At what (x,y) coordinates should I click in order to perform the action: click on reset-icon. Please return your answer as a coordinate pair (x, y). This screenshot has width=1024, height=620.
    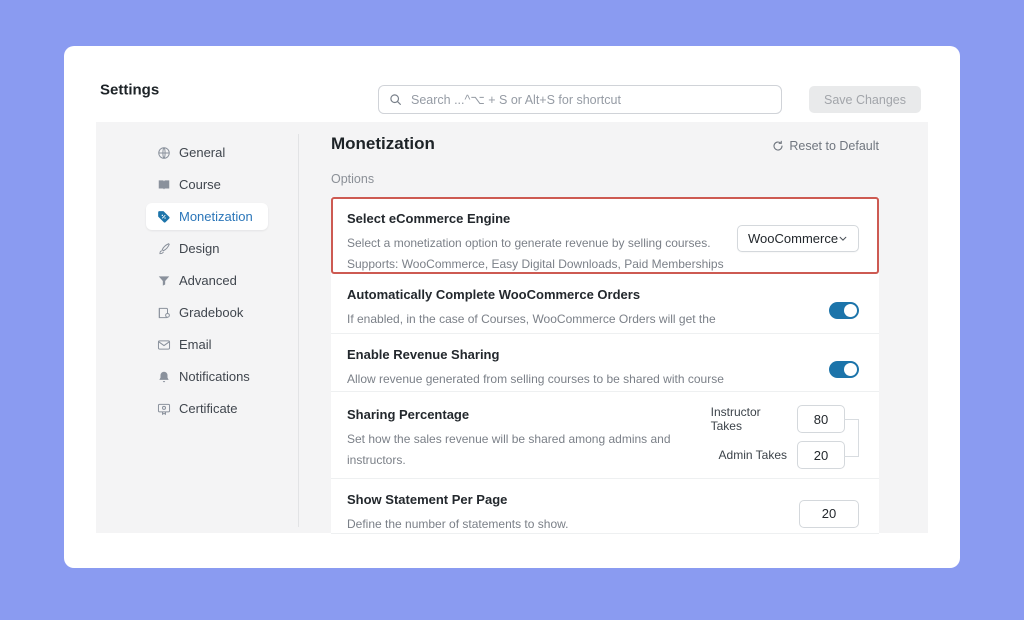
    Looking at the image, I should click on (778, 145).